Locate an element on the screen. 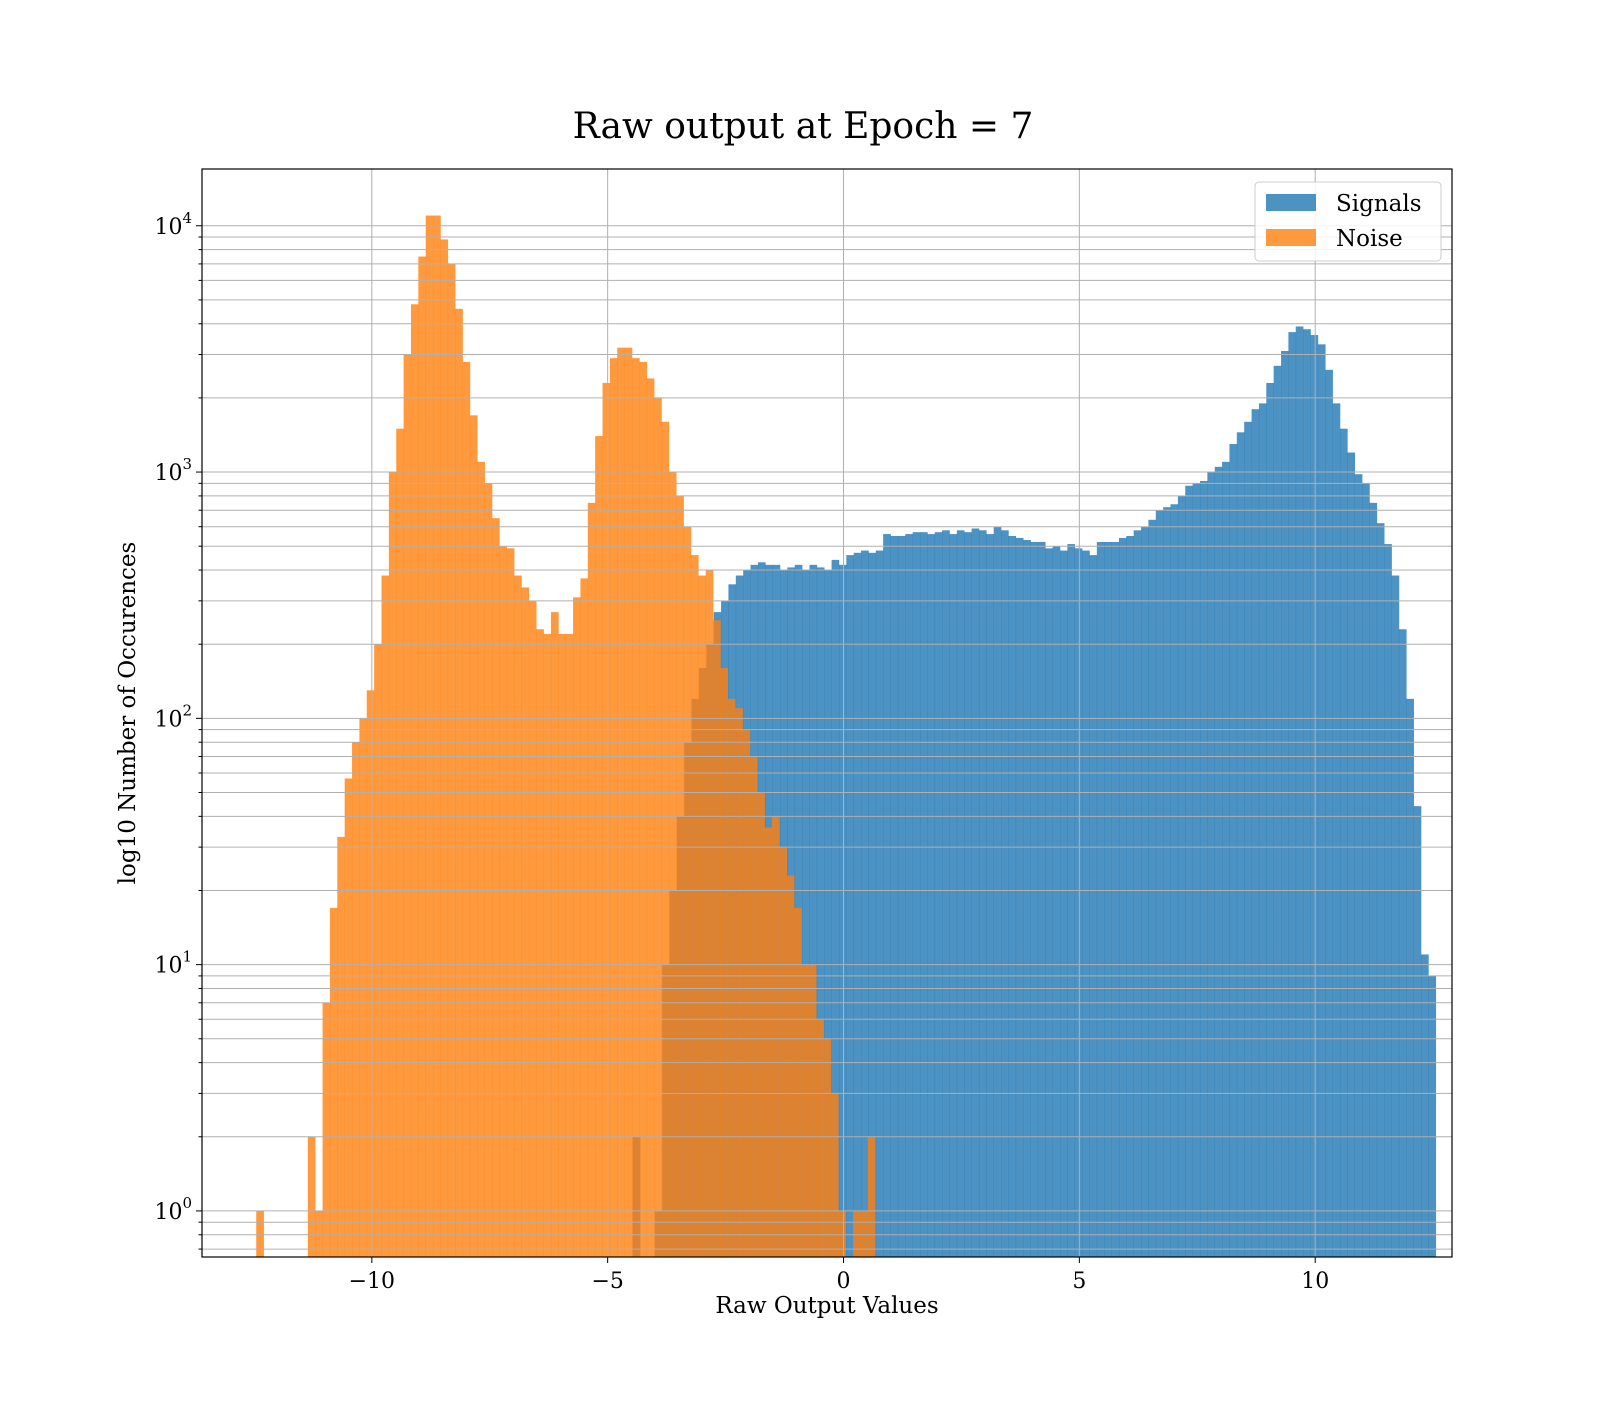 This screenshot has width=1600, height=1405. x-tick-label: 5 is located at coordinates (1079, 1281).